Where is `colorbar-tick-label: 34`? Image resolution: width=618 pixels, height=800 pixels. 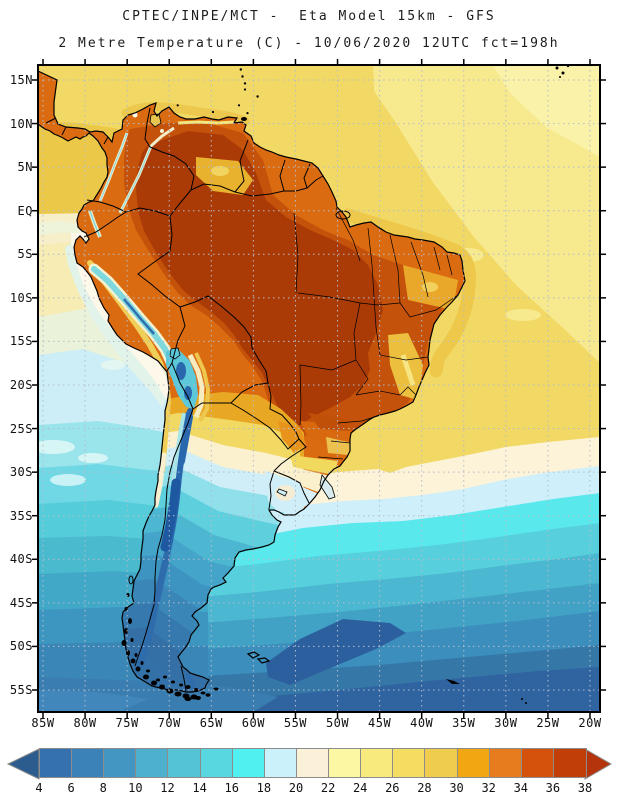
colorbar-tick-label: 34 is located at coordinates (521, 788).